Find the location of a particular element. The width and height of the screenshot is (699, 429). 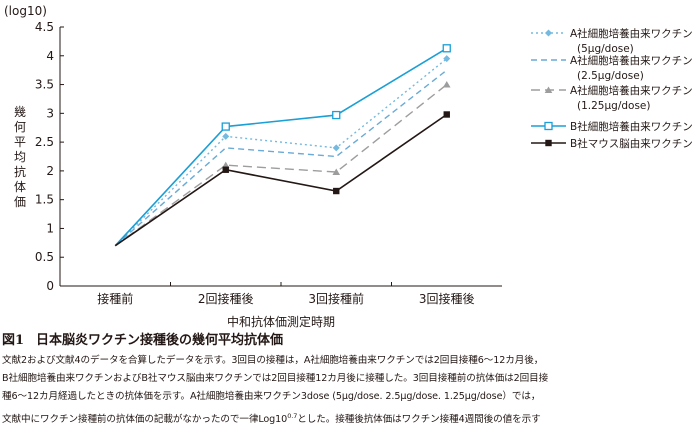

legend-item: A社細胞培養由来ワクチン (2.5μg/dose) is located at coordinates (612, 68).